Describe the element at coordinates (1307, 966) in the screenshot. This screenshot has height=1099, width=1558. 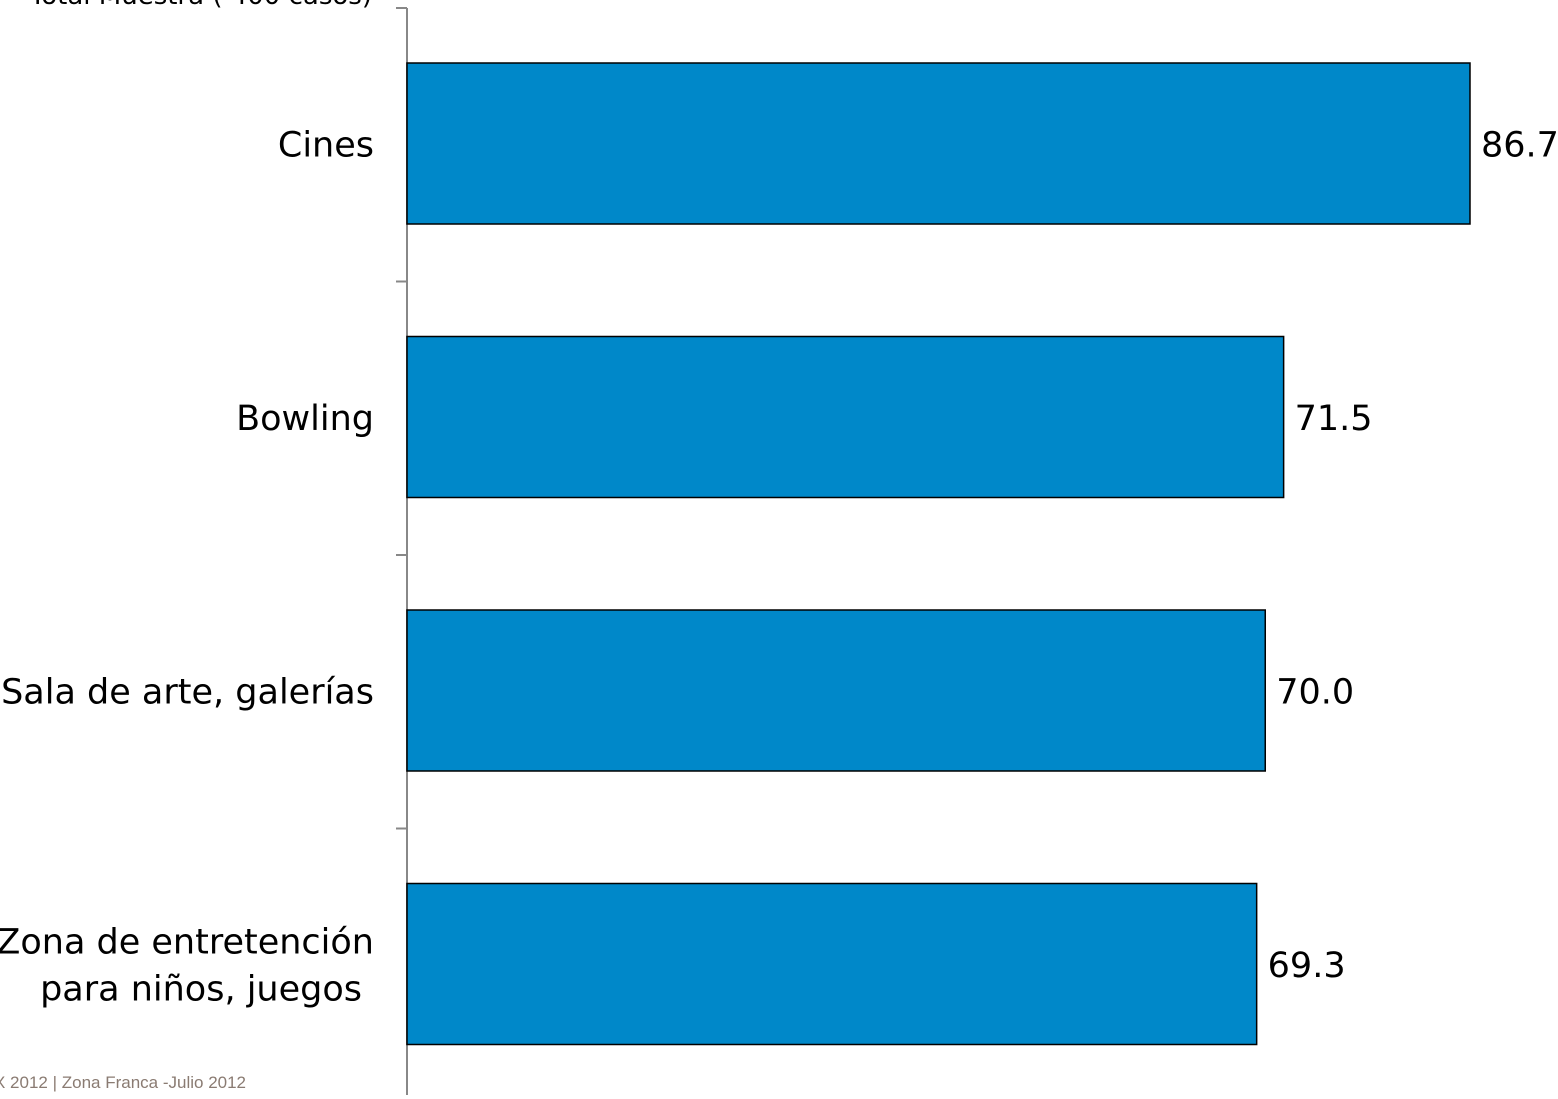
I see `value-label: 69.3` at that location.